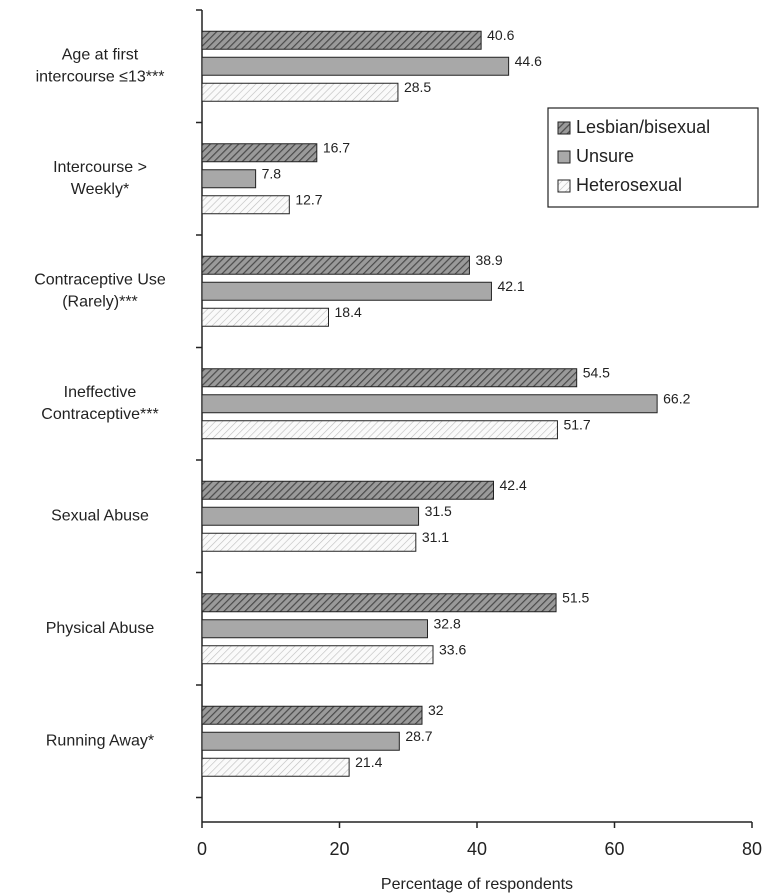 This screenshot has width=768, height=896. I want to click on category-label: Contraceptive Use, so click(100, 279).